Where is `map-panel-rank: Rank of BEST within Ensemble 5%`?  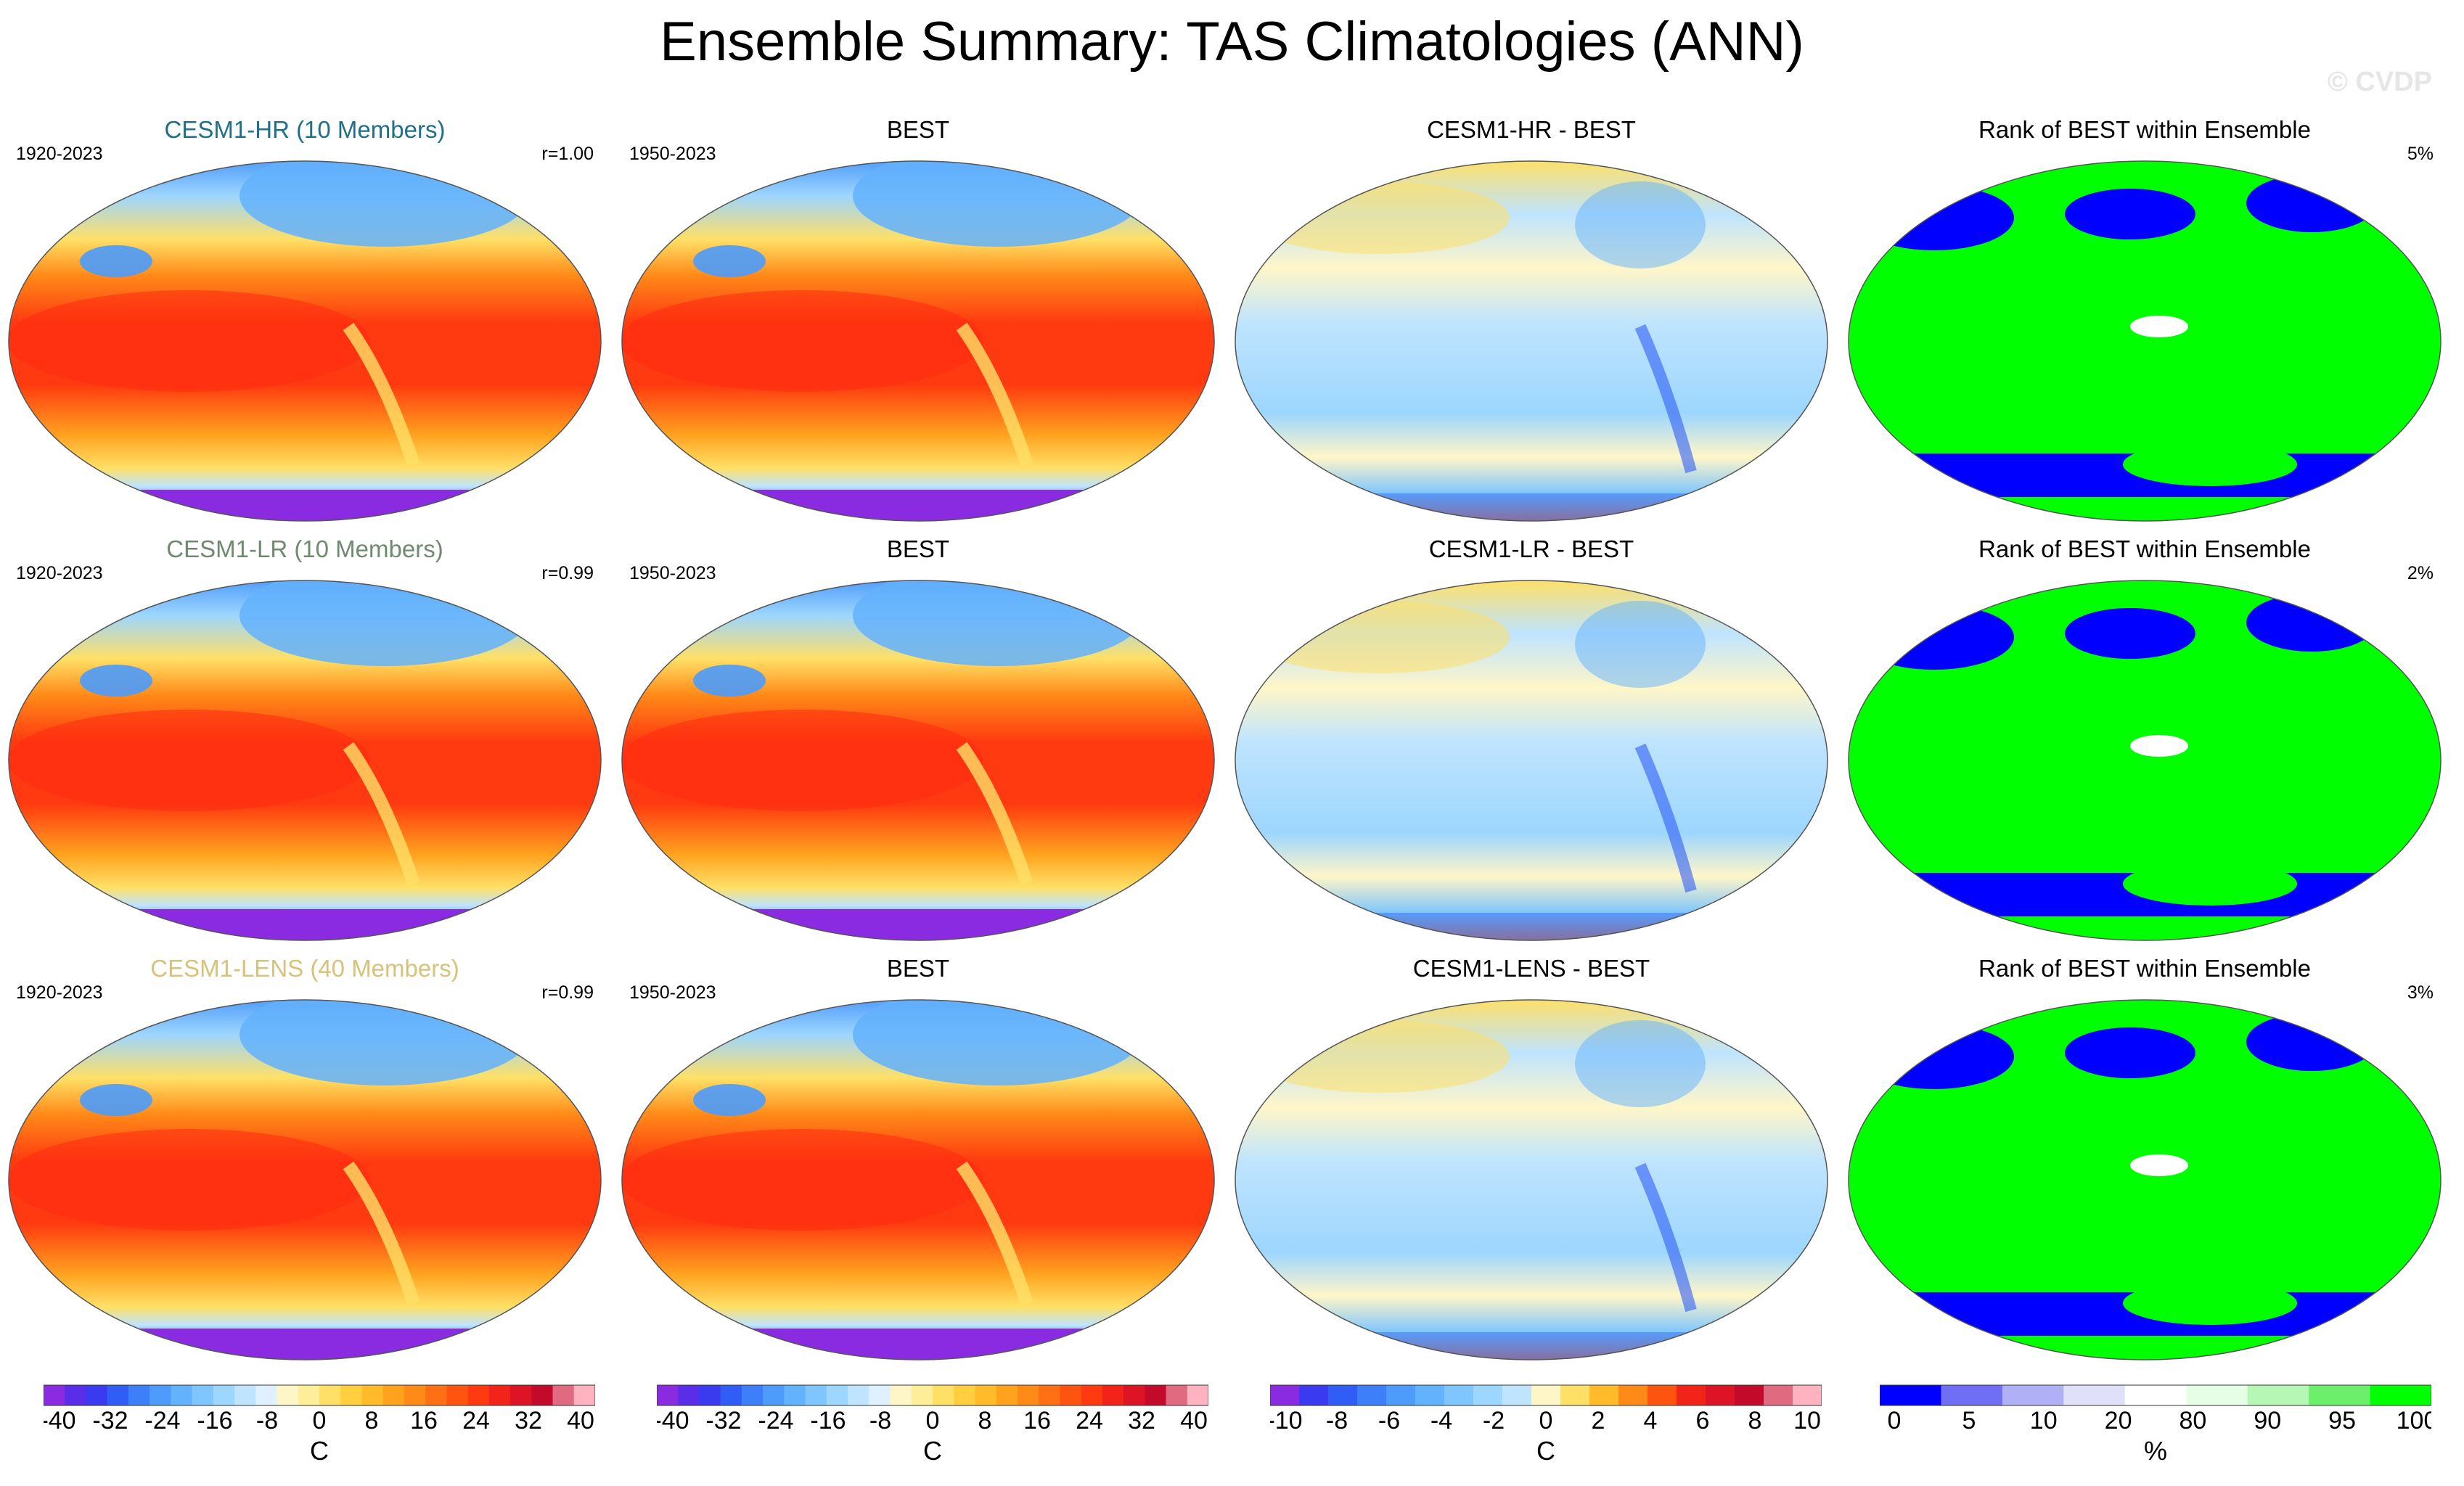 map-panel-rank: Rank of BEST within Ensemble 5% is located at coordinates (2144, 319).